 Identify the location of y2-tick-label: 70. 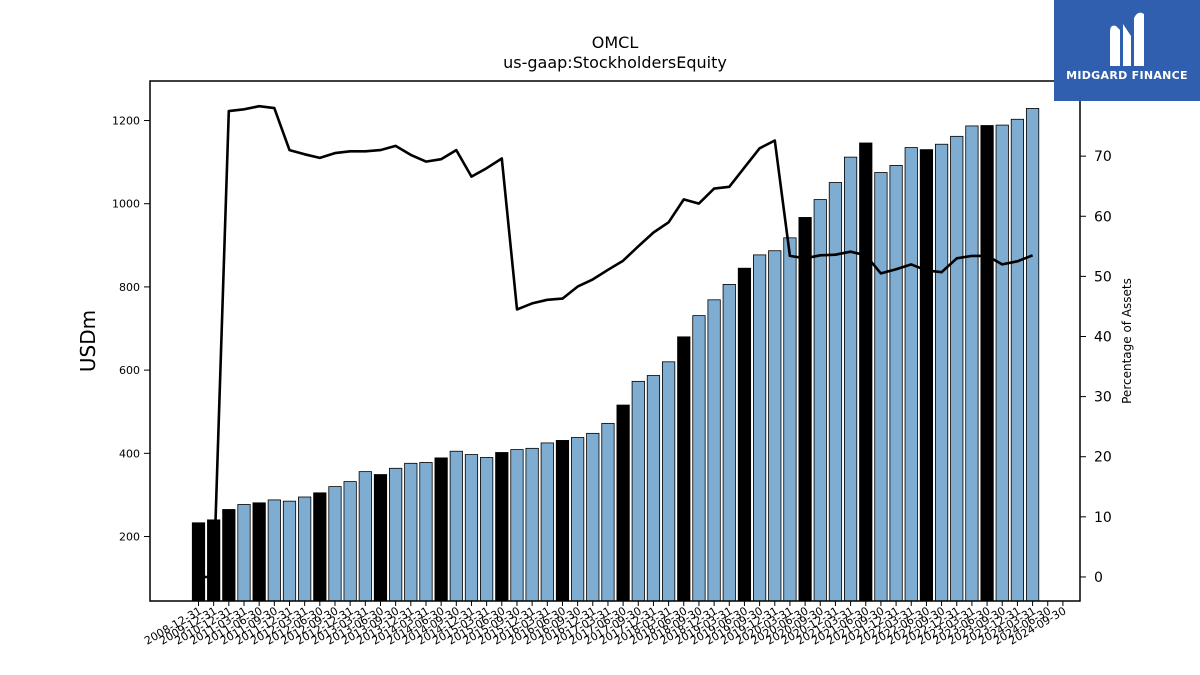
(1103, 157).